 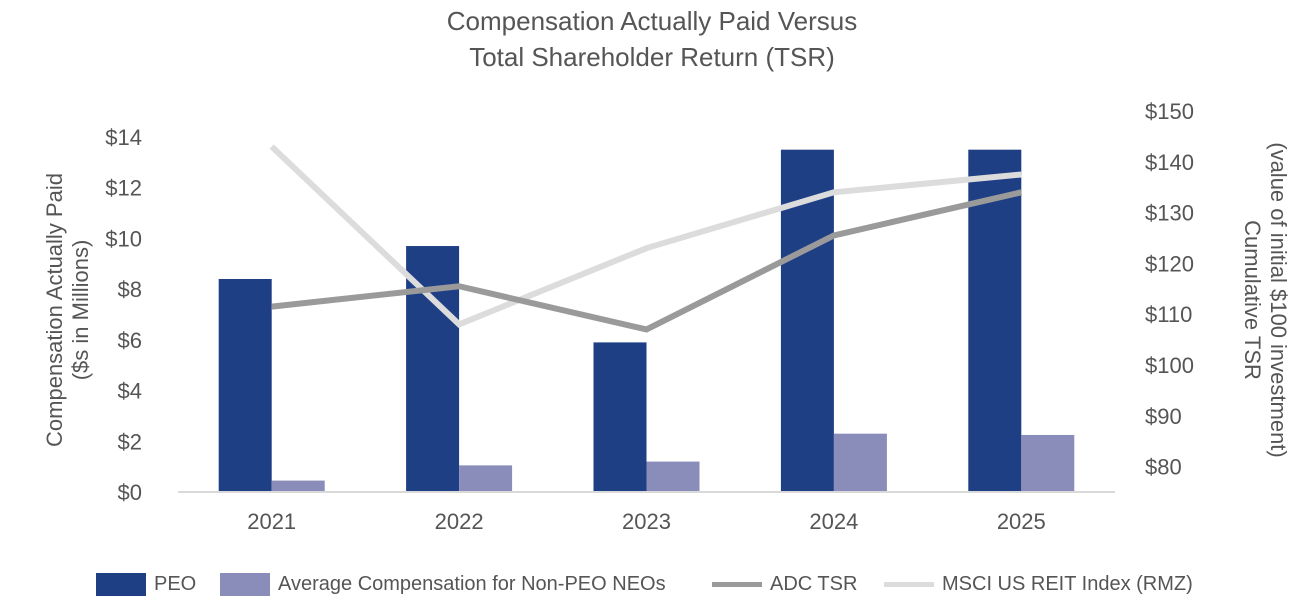 I want to click on left-tick-label: $6, so click(x=130, y=340).